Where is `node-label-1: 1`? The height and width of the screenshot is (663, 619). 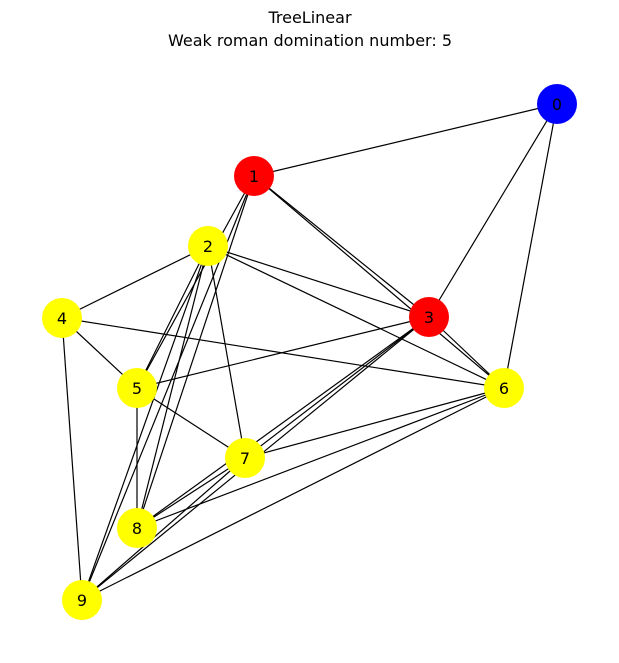 node-label-1: 1 is located at coordinates (254, 176).